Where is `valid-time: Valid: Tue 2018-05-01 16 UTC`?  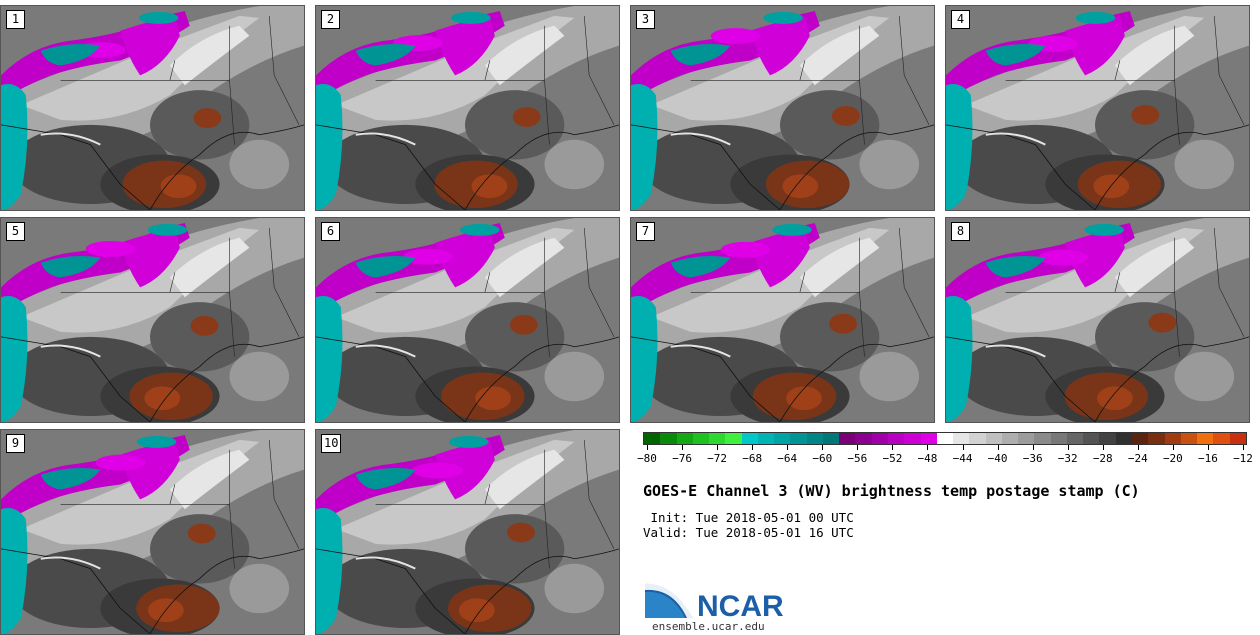 valid-time: Valid: Tue 2018-05-01 16 UTC is located at coordinates (748, 532).